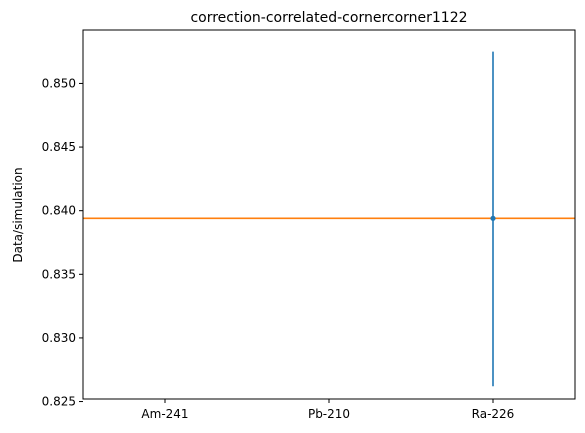 The image size is (585, 433). What do you see at coordinates (164, 414) in the screenshot?
I see `x-tick-label: Am-241` at bounding box center [164, 414].